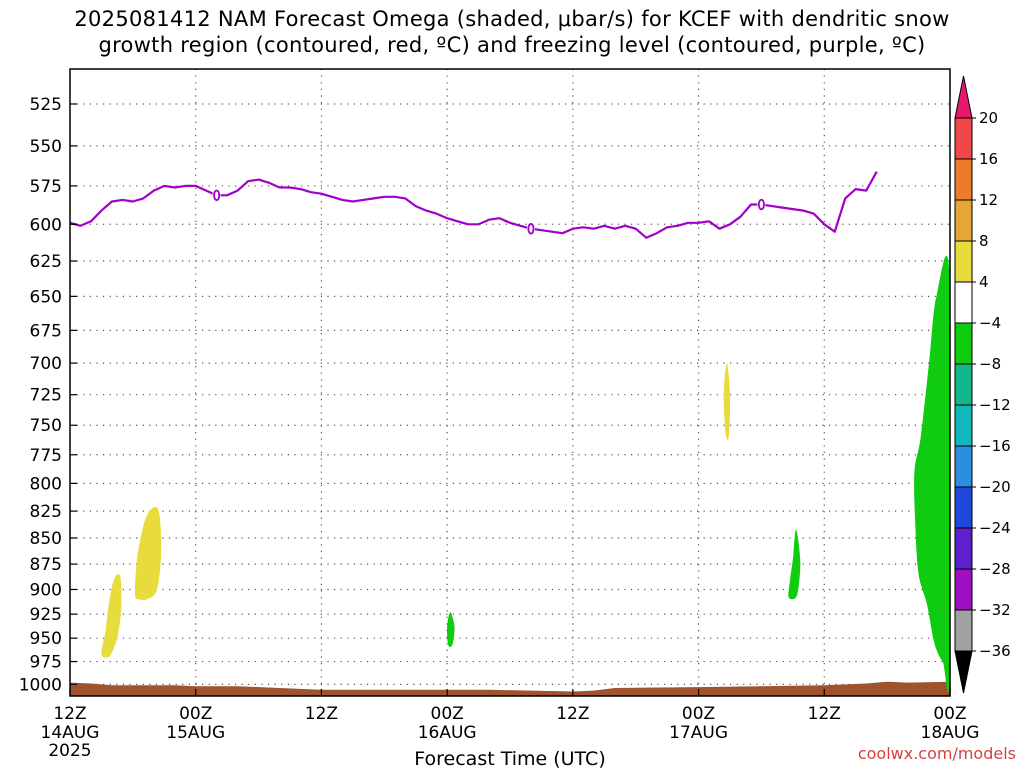 The width and height of the screenshot is (1024, 768). Describe the element at coordinates (995, 487) in the screenshot. I see `colorbar-label: −20` at that location.